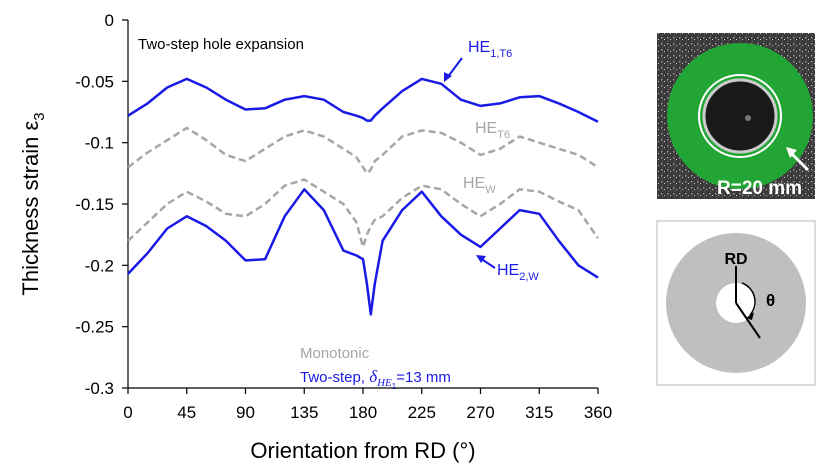  I want to click on x-tick-label: 225, so click(422, 412).